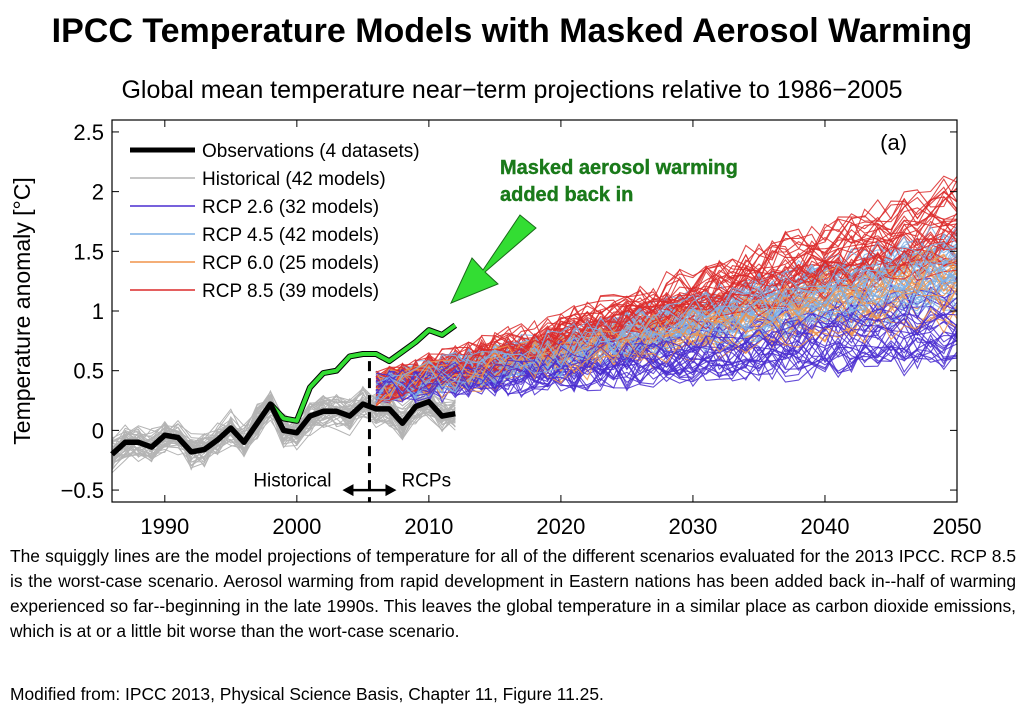  I want to click on panel-label: (a), so click(893, 142).